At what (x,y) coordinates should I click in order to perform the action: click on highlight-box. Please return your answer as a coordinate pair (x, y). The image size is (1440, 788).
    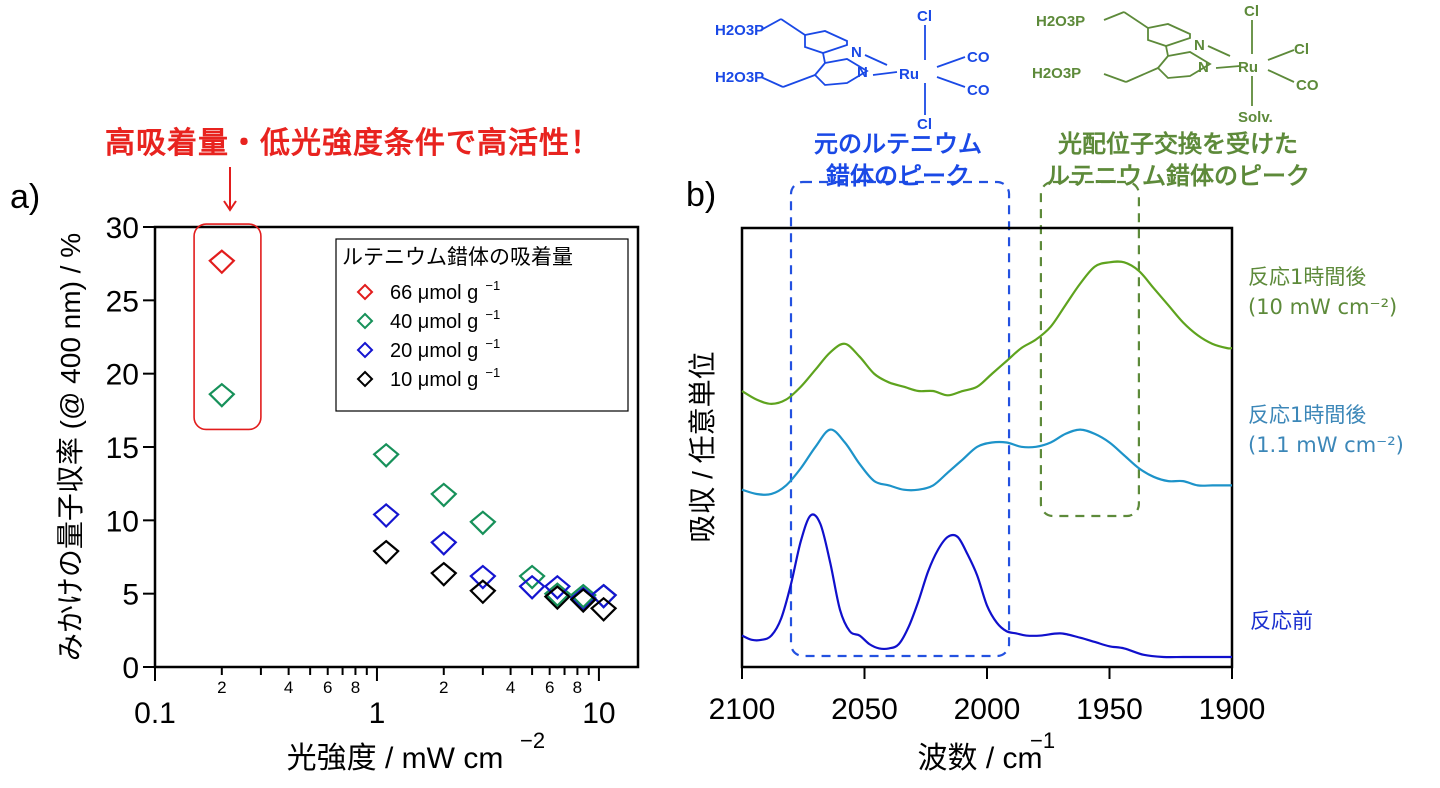
    Looking at the image, I should click on (227, 327).